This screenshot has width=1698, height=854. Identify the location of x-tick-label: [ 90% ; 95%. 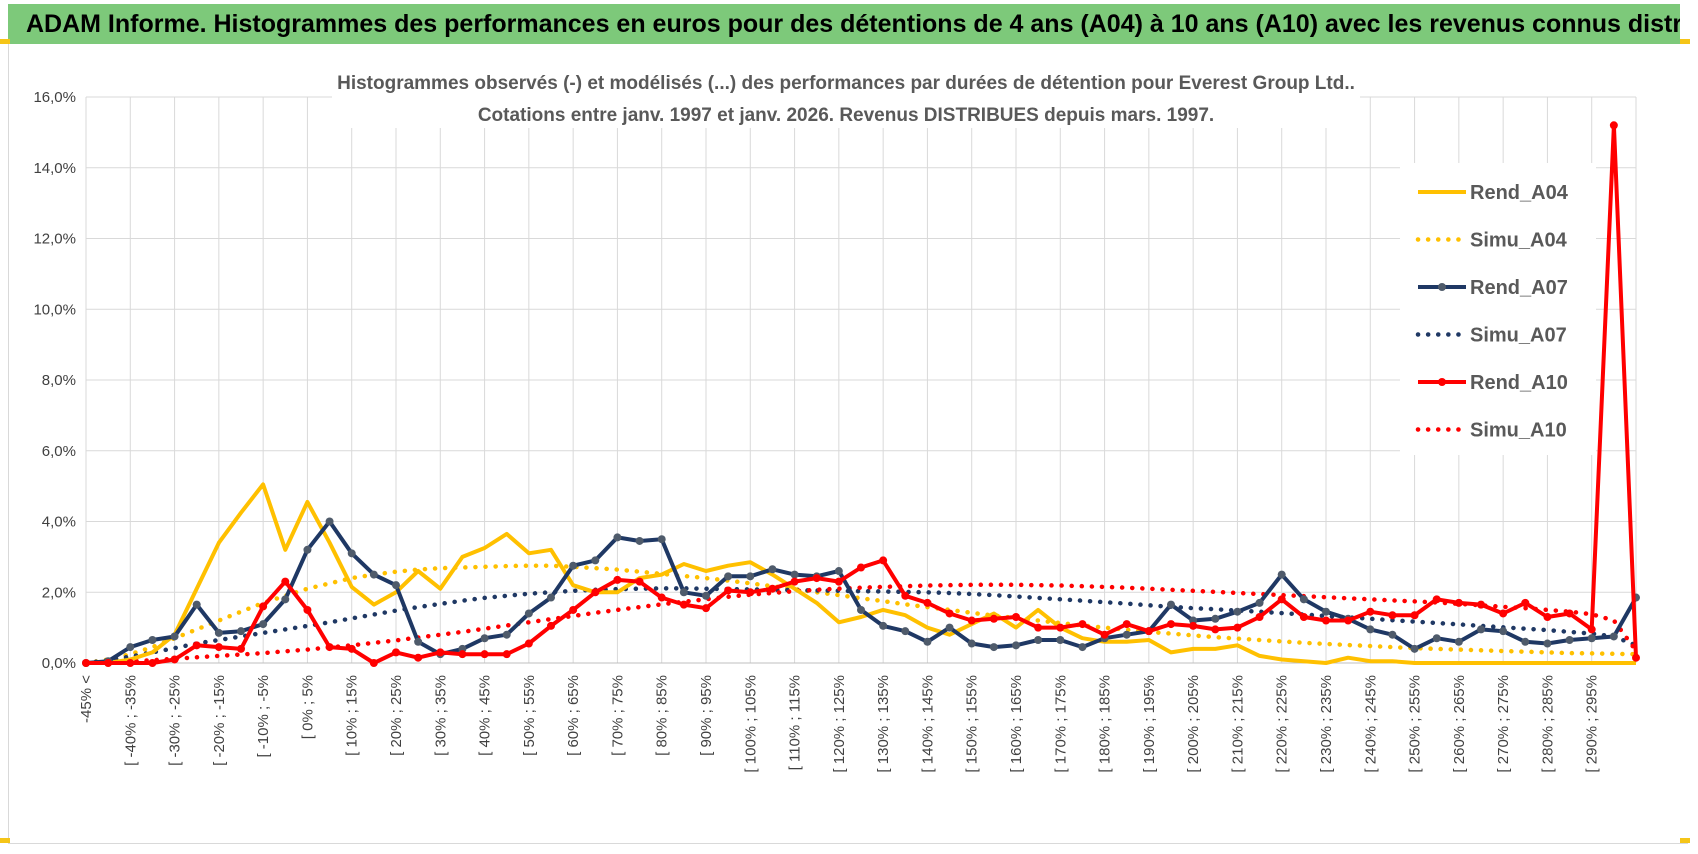
(706, 715).